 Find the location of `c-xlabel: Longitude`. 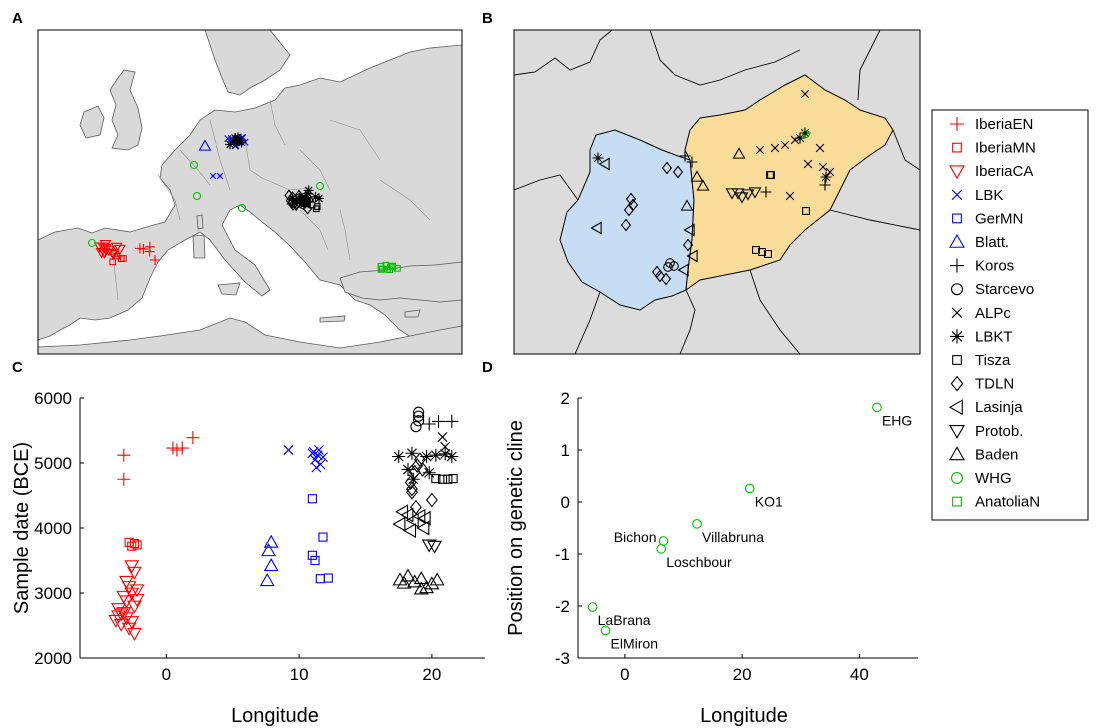

c-xlabel: Longitude is located at coordinates (275, 716).